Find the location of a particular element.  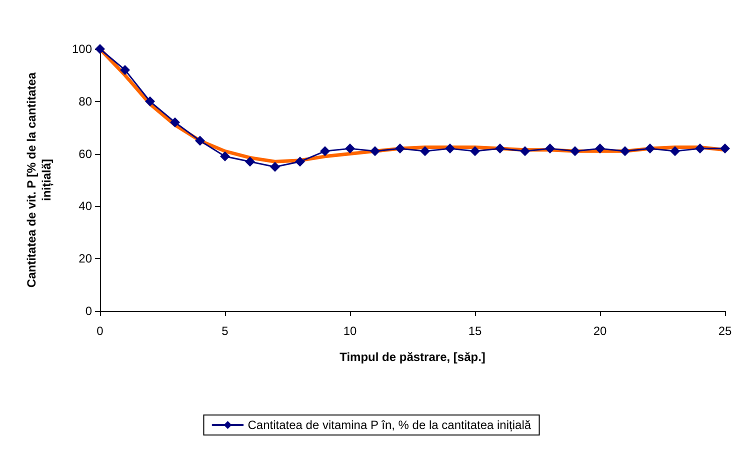

legend-label: Cantitatea de vitamina P în, % de la cantitatea inițială is located at coordinates (390, 425).